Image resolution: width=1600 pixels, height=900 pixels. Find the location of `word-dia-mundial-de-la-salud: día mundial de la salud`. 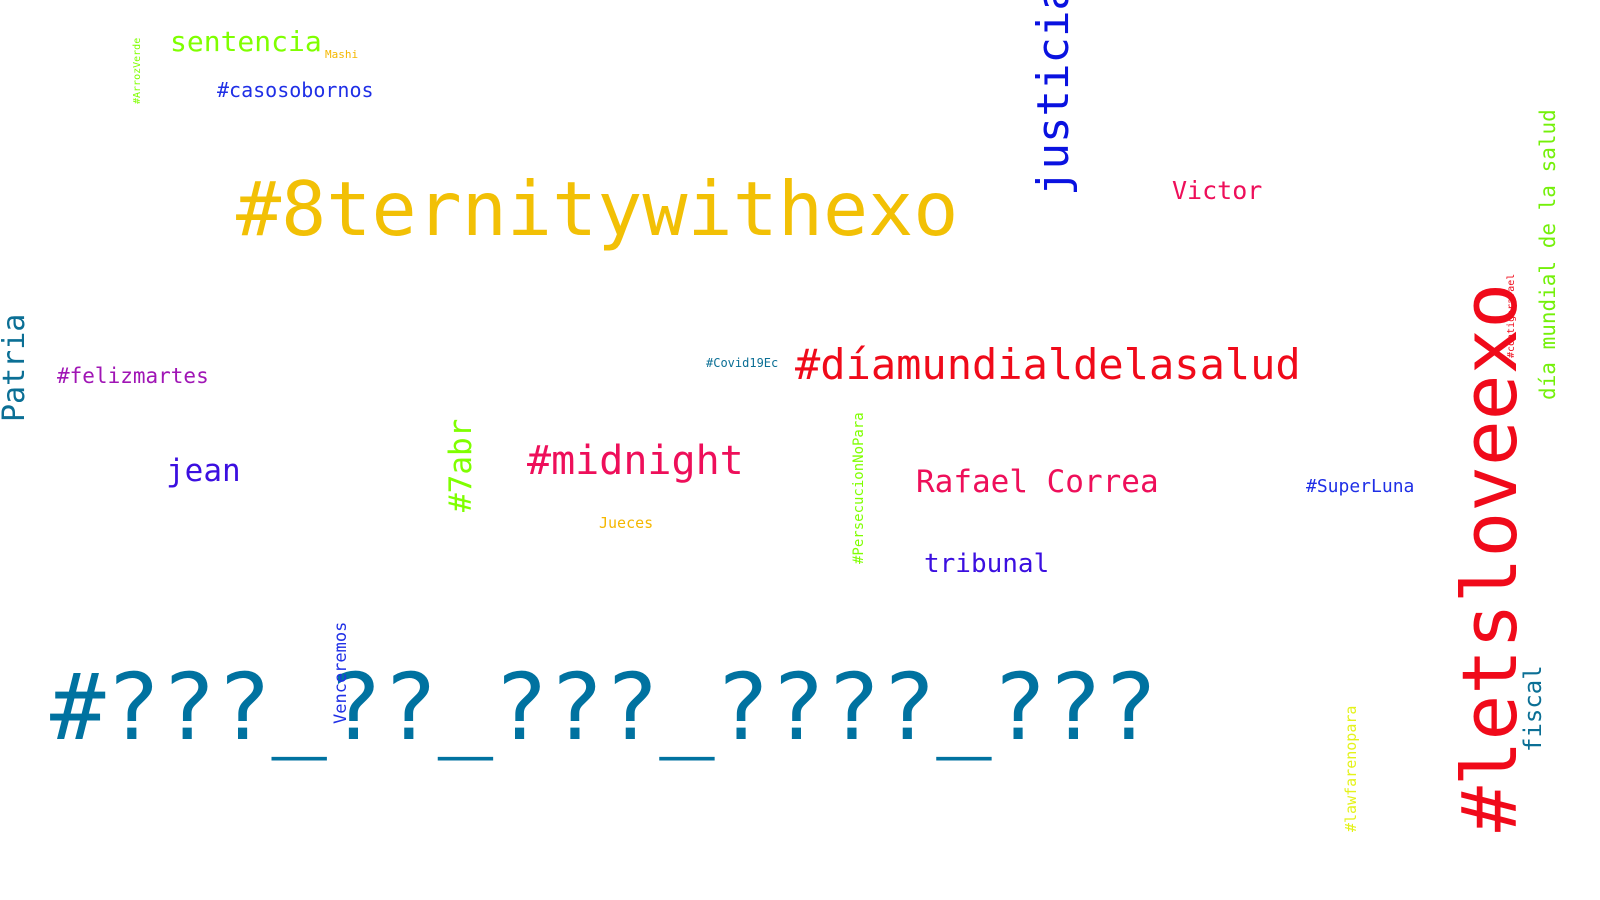

word-dia-mundial-de-la-salud: día mundial de la salud is located at coordinates (1548, 254).